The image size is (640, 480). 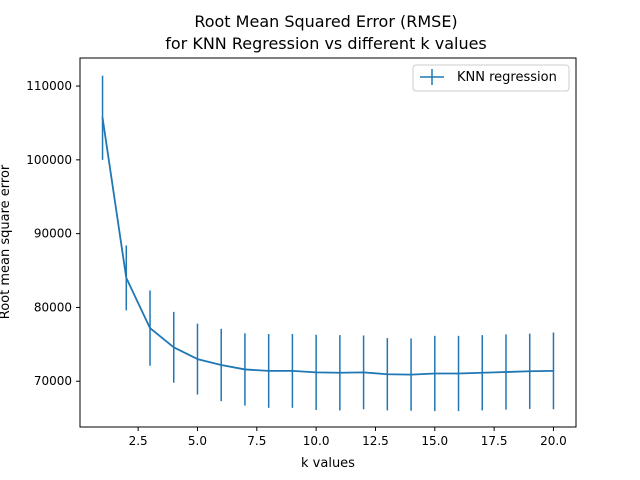 I want to click on y-tick-label: 90000, so click(x=53, y=234).